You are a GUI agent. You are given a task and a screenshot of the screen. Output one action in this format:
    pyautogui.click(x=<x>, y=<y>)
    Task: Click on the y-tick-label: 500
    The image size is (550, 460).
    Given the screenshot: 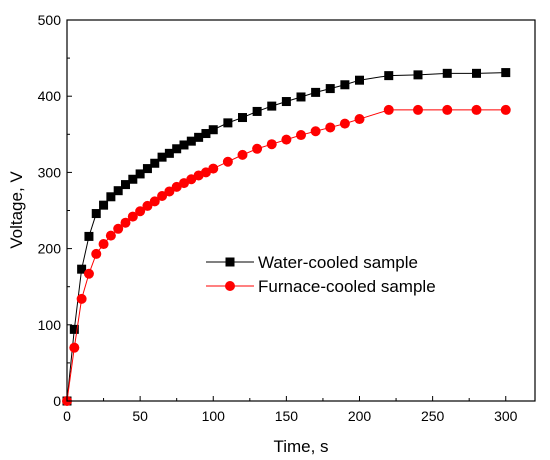 What is the action you would take?
    pyautogui.click(x=50, y=20)
    